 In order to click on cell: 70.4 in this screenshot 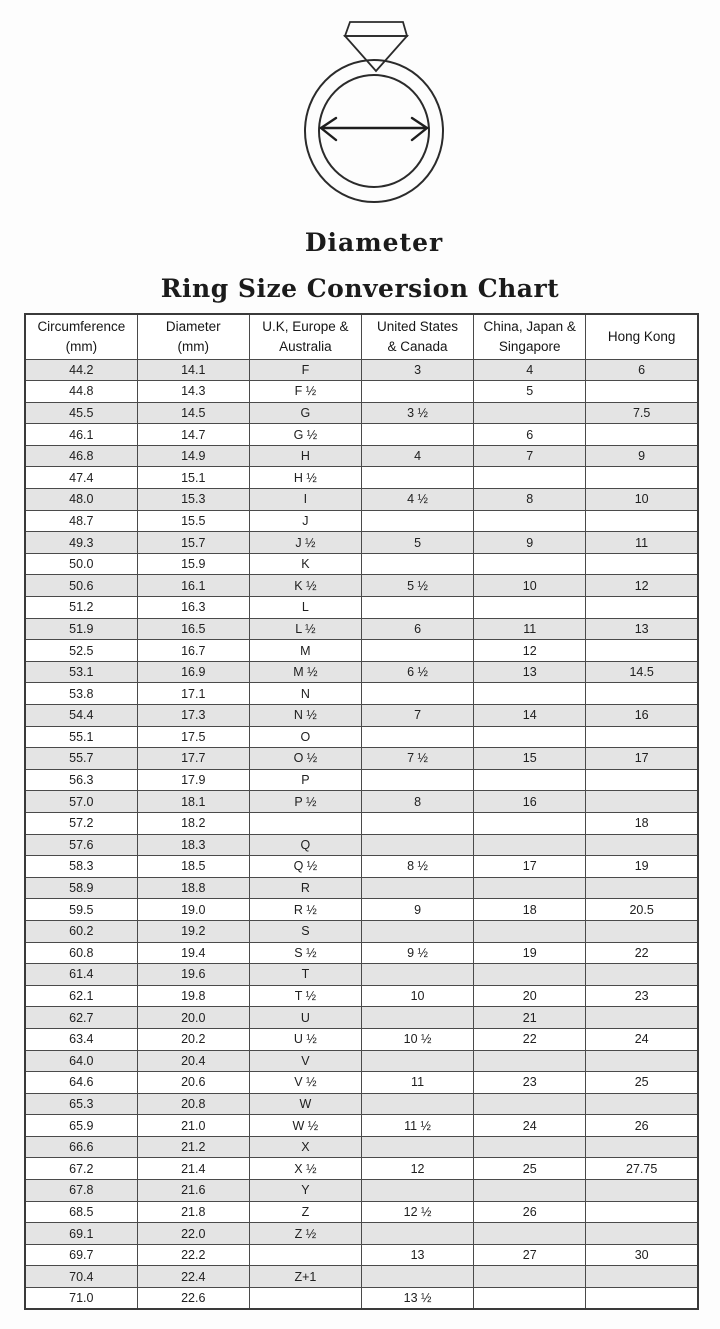, I will do `click(81, 1277)`.